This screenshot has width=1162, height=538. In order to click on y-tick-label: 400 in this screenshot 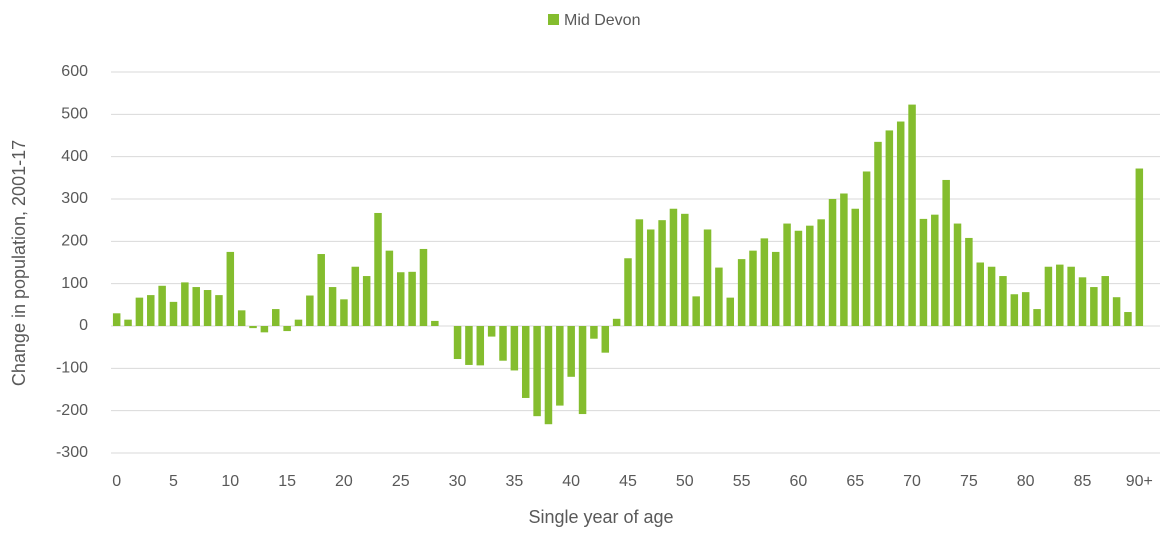, I will do `click(74, 156)`.